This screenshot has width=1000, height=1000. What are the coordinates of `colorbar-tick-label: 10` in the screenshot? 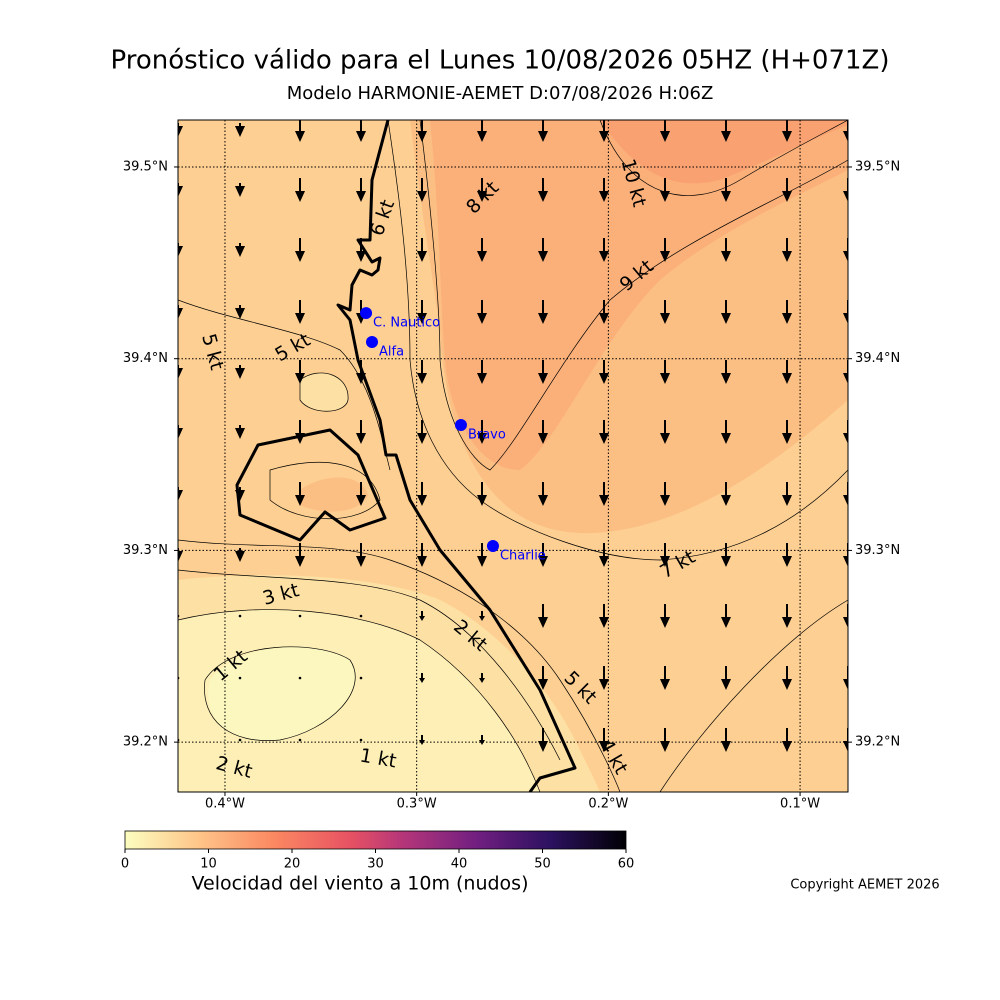 It's located at (208, 864).